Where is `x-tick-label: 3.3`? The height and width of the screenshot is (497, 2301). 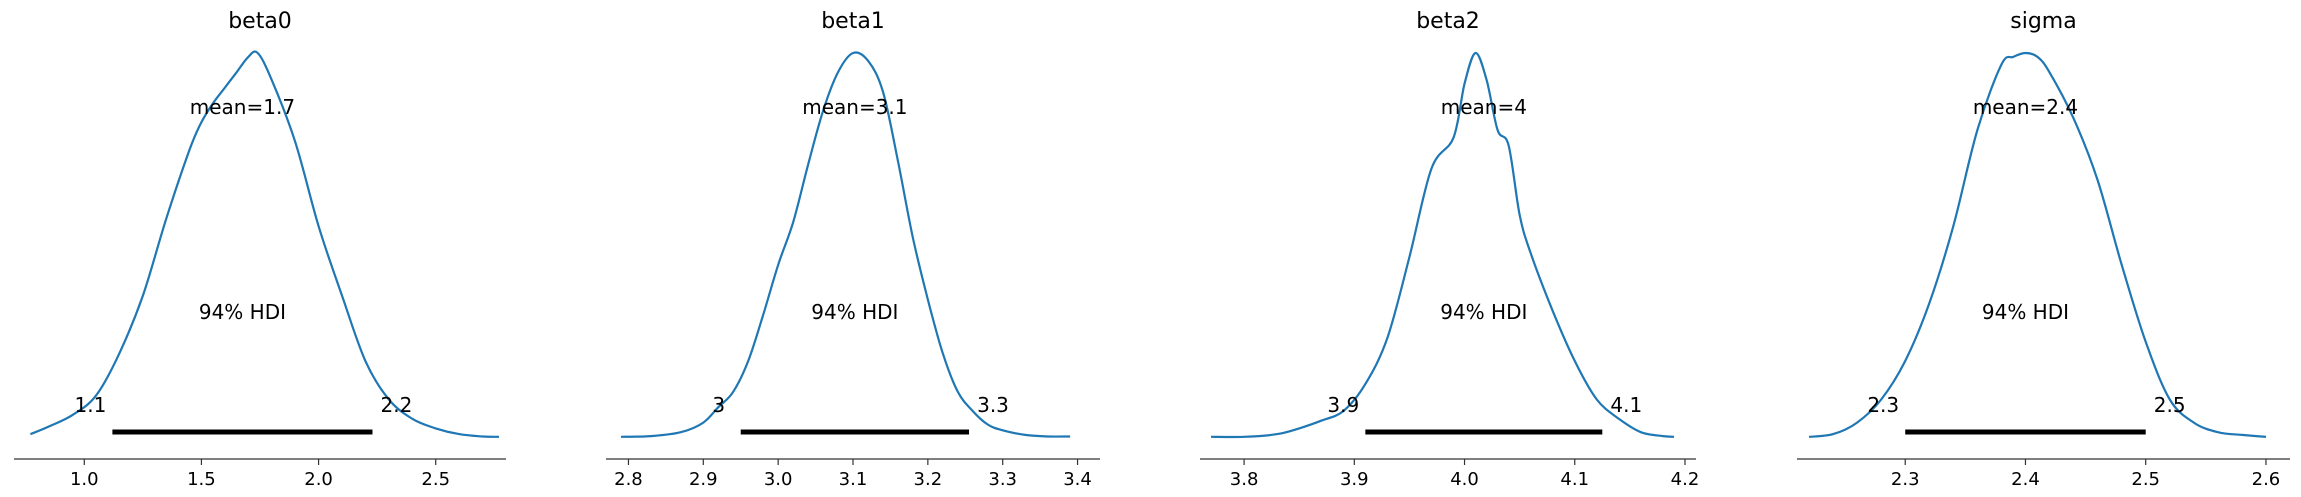
x-tick-label: 3.3 is located at coordinates (1002, 479).